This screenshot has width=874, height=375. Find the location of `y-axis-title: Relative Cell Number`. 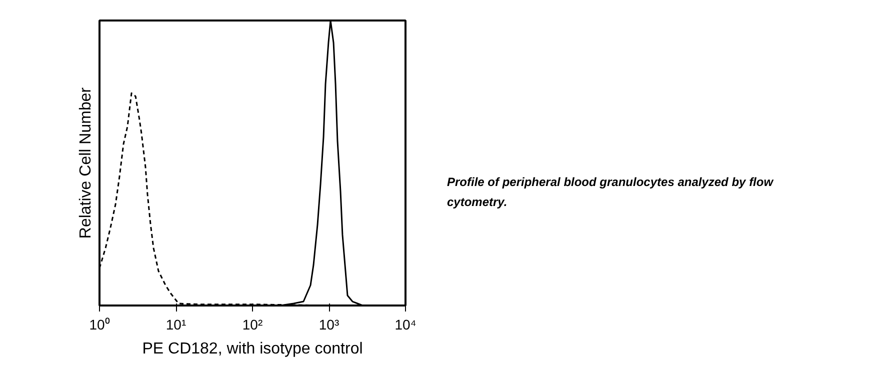

y-axis-title: Relative Cell Number is located at coordinates (86, 162).